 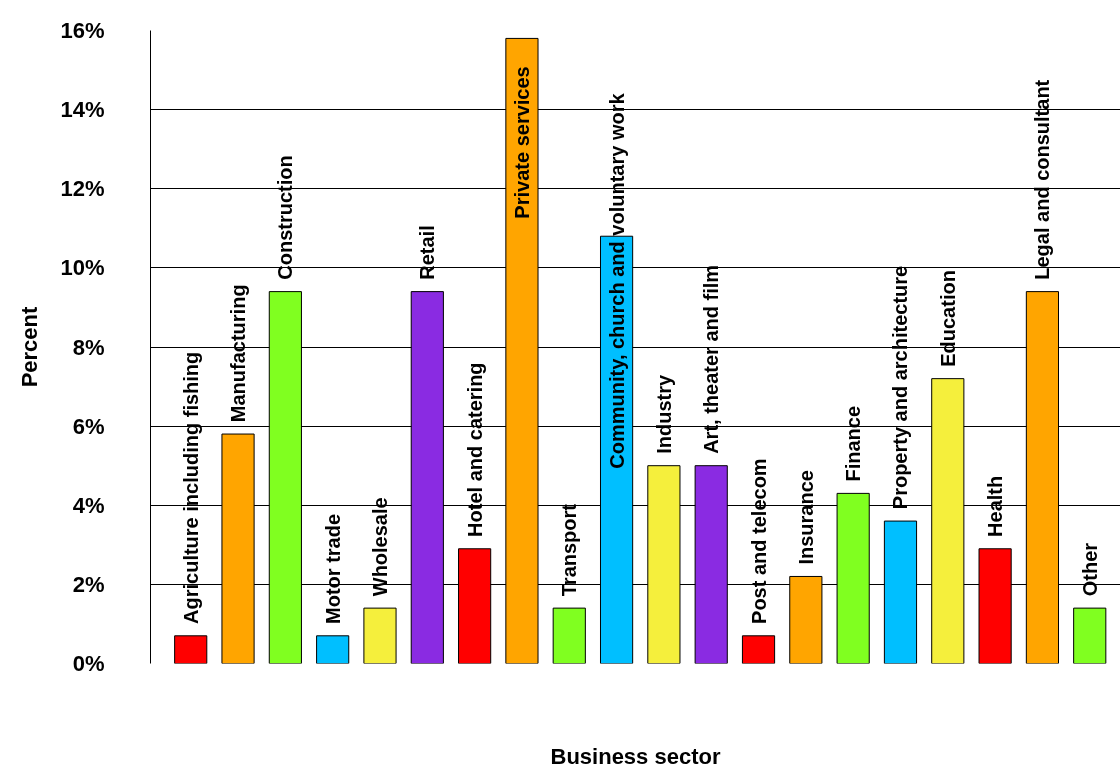 I want to click on y-tick-label: 10%, so click(x=82, y=268).